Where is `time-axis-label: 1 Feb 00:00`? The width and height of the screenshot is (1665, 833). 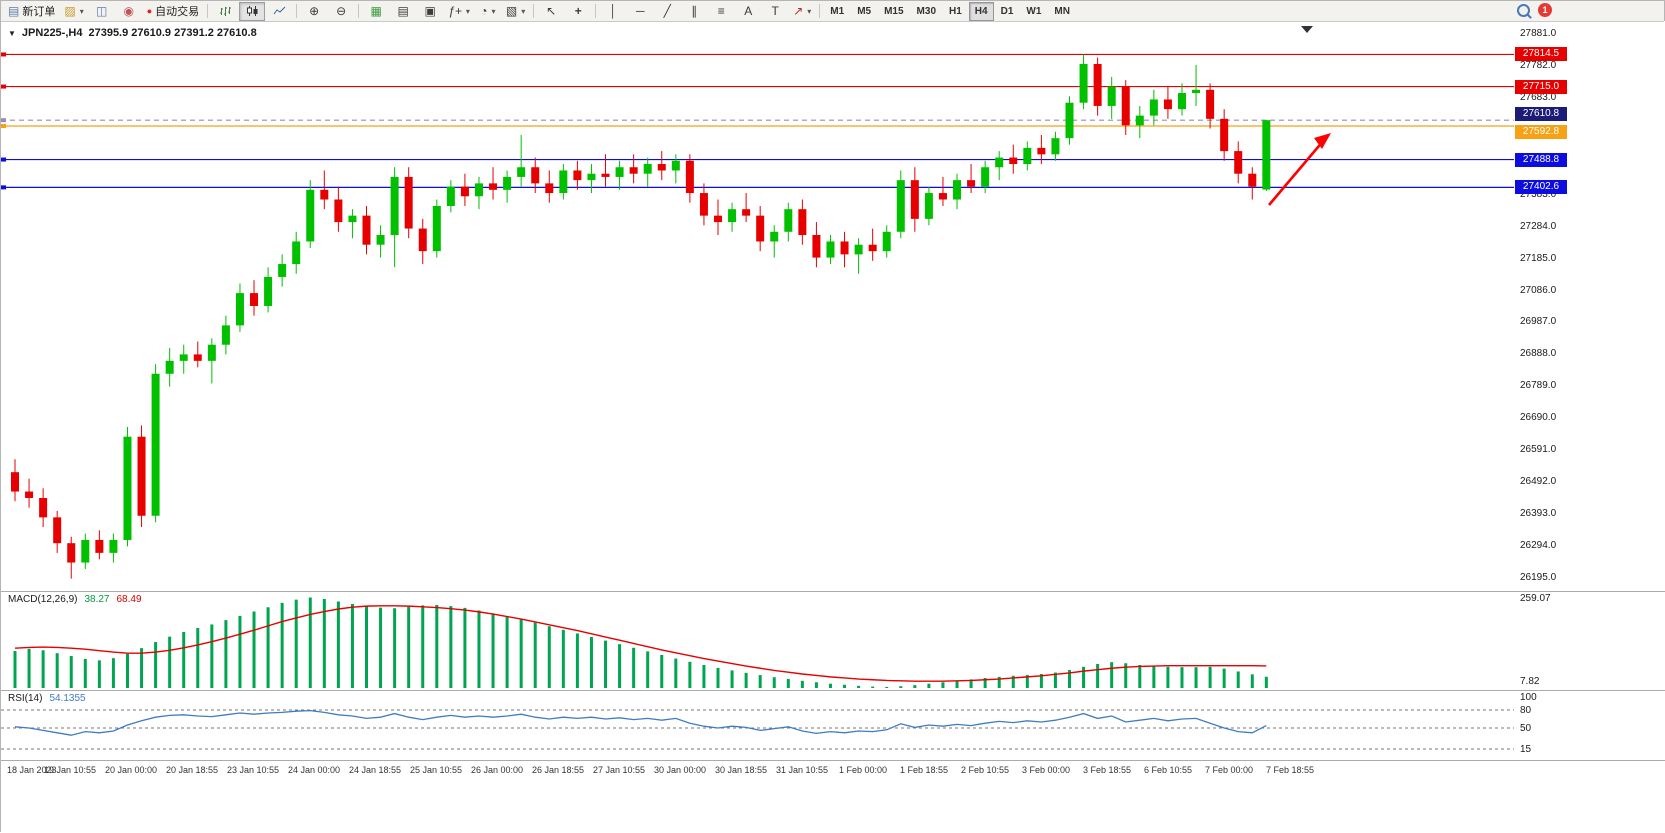
time-axis-label: 1 Feb 00:00 is located at coordinates (863, 770).